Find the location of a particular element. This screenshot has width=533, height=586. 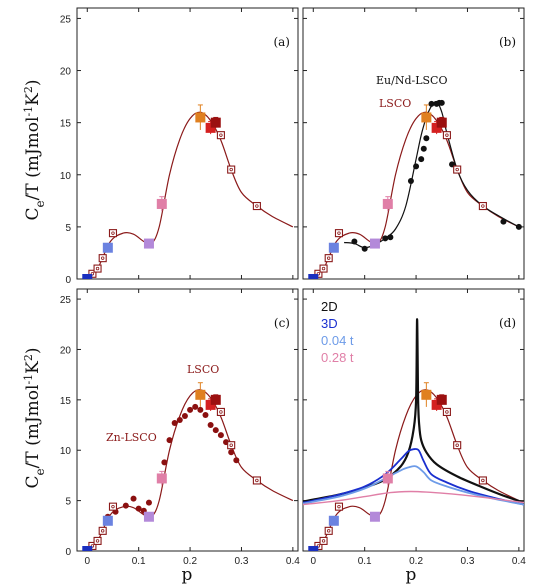

ylabel-c: C is located at coordinates (33, 482).